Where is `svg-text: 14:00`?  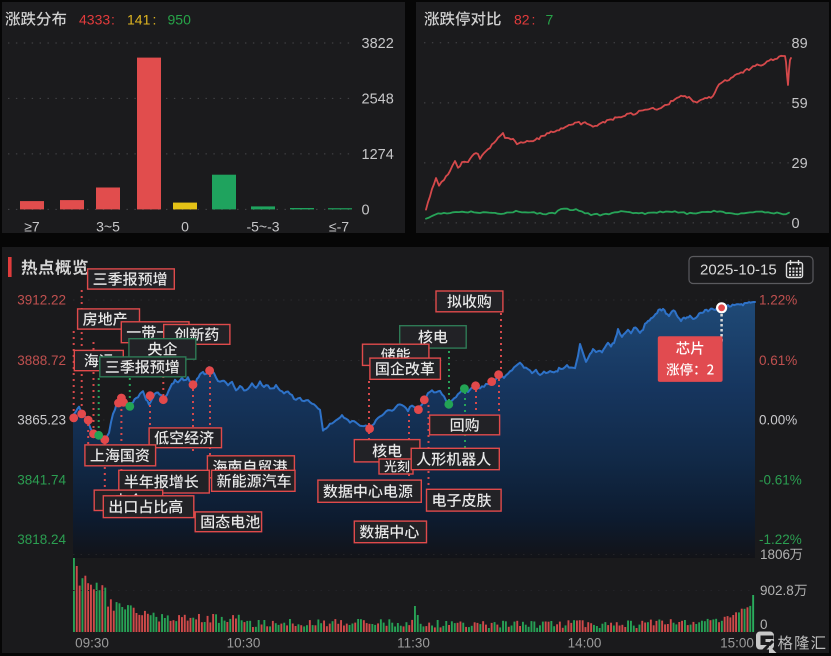 svg-text: 14:00 is located at coordinates (585, 643).